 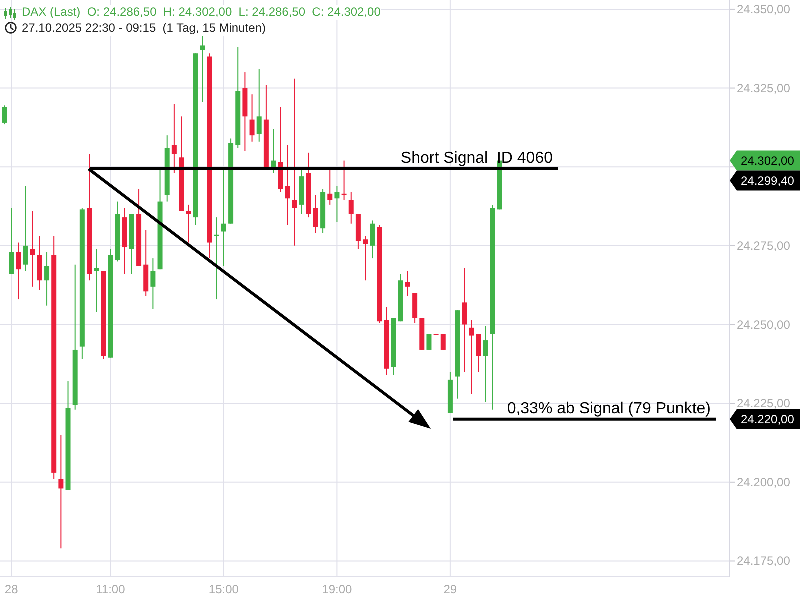 What do you see at coordinates (11, 589) in the screenshot?
I see `x-tick-label: 28` at bounding box center [11, 589].